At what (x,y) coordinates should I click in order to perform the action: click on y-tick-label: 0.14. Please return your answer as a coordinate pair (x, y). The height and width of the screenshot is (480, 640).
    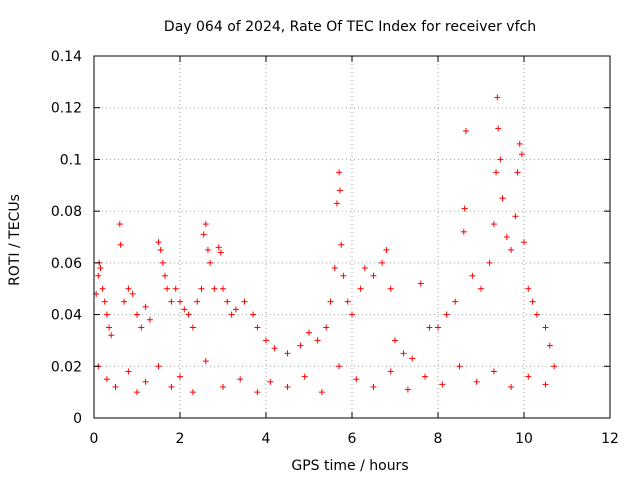
    Looking at the image, I should click on (66, 57).